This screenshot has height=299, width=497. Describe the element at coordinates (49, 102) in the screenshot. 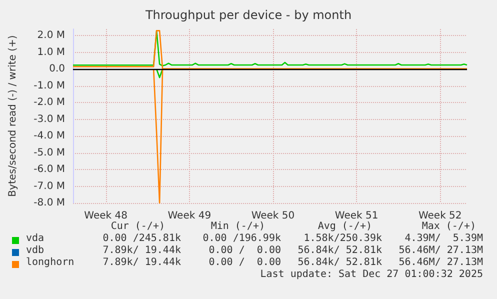

I see `y-tick-label: -2.0 M` at that location.